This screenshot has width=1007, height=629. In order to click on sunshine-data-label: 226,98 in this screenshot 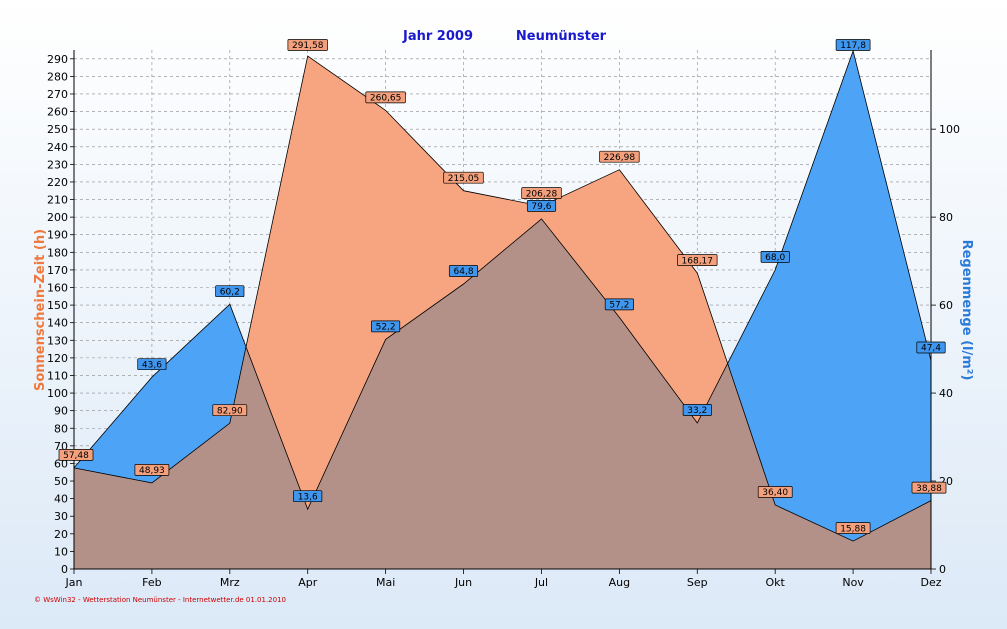, I will do `click(619, 156)`.